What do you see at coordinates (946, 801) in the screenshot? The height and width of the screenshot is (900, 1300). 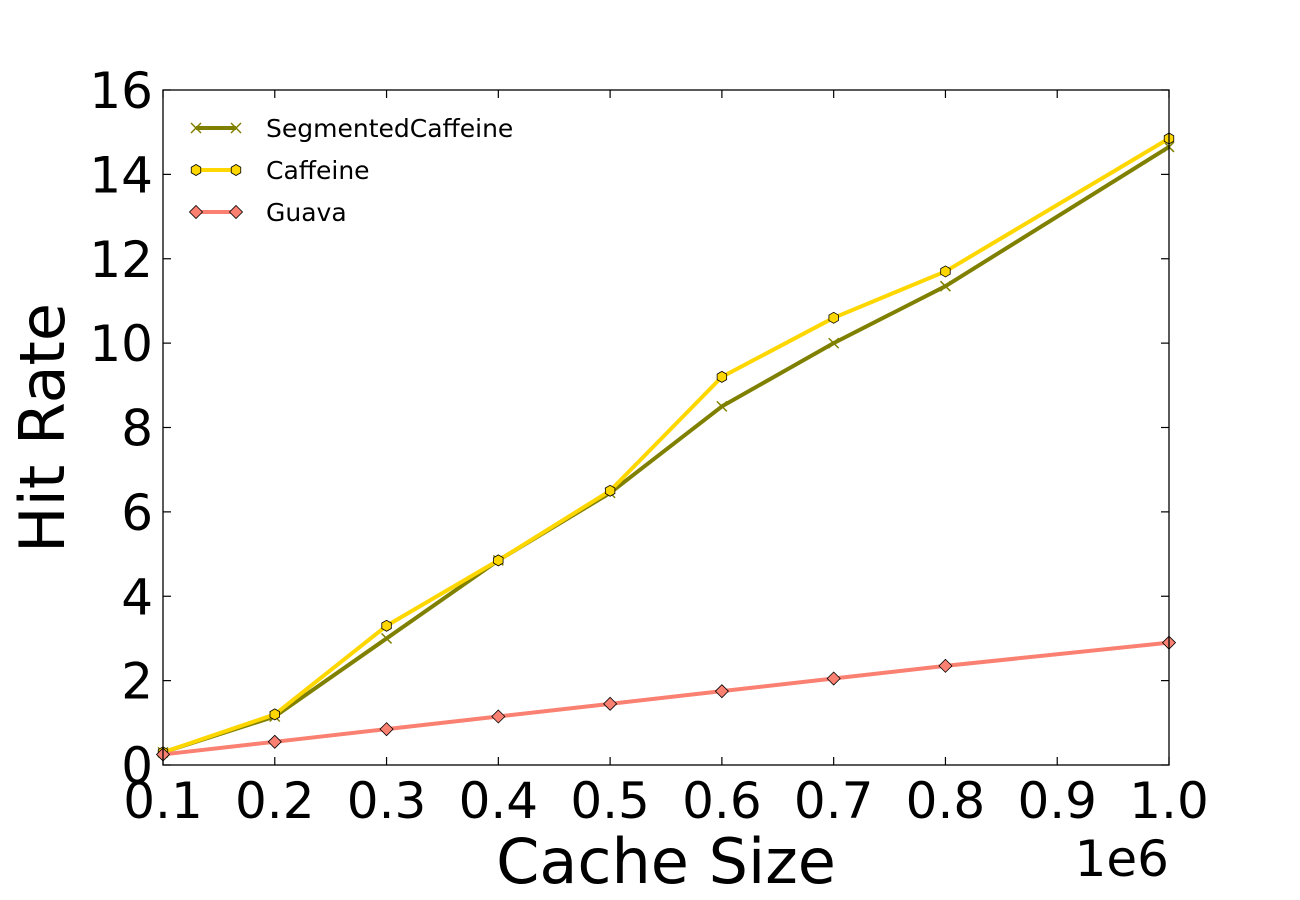 I see `x-tick-label: 0.8` at bounding box center [946, 801].